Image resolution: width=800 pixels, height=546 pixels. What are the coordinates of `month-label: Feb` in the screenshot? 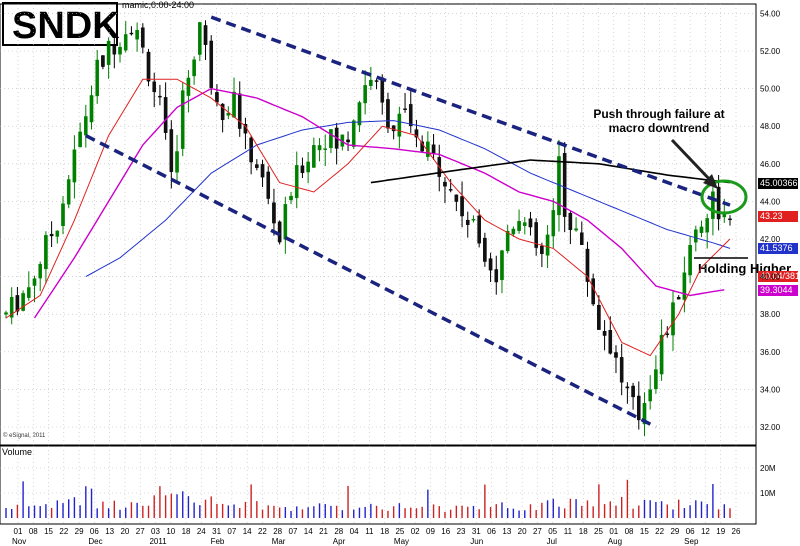 It's located at (218, 541).